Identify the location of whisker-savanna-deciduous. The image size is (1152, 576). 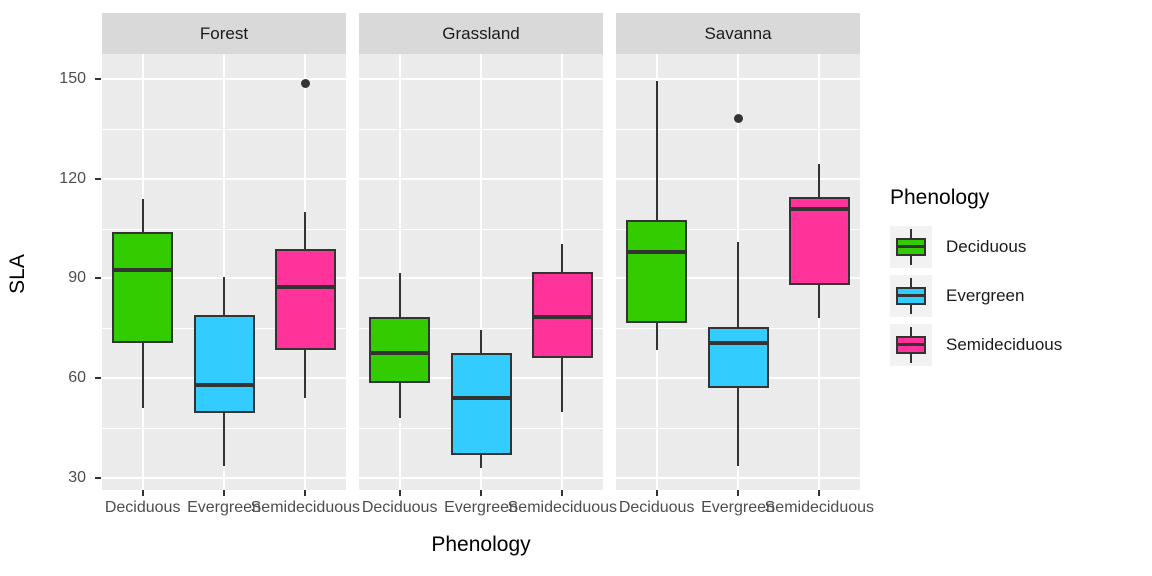
(656, 215).